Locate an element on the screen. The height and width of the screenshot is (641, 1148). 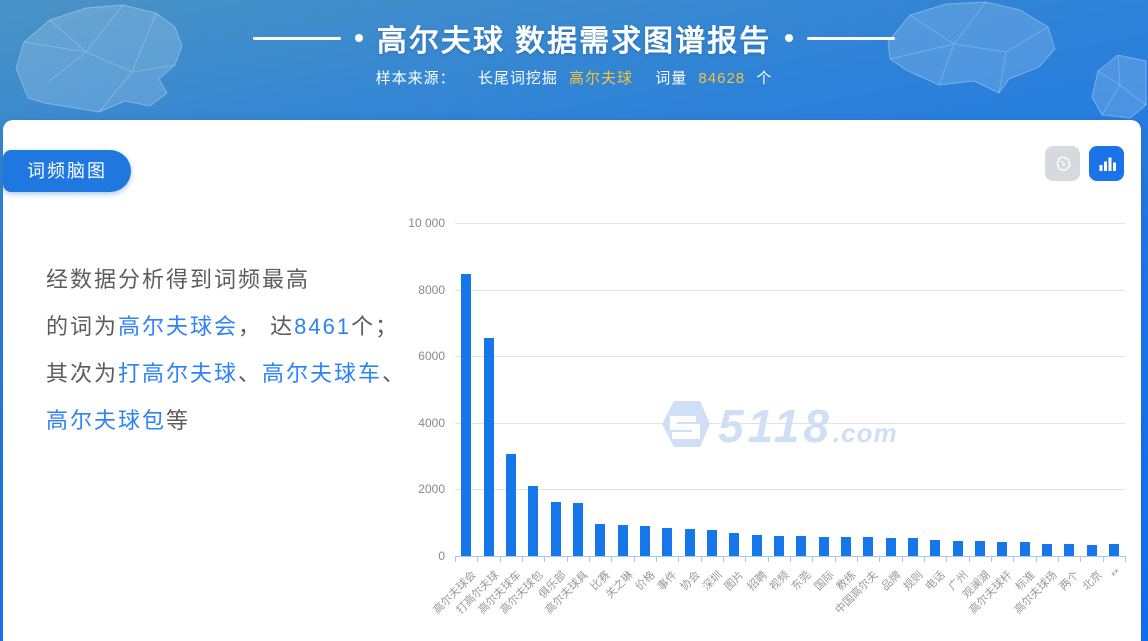
title-row: 高尔夫球 数据需求图谱报告 is located at coordinates (574, 38).